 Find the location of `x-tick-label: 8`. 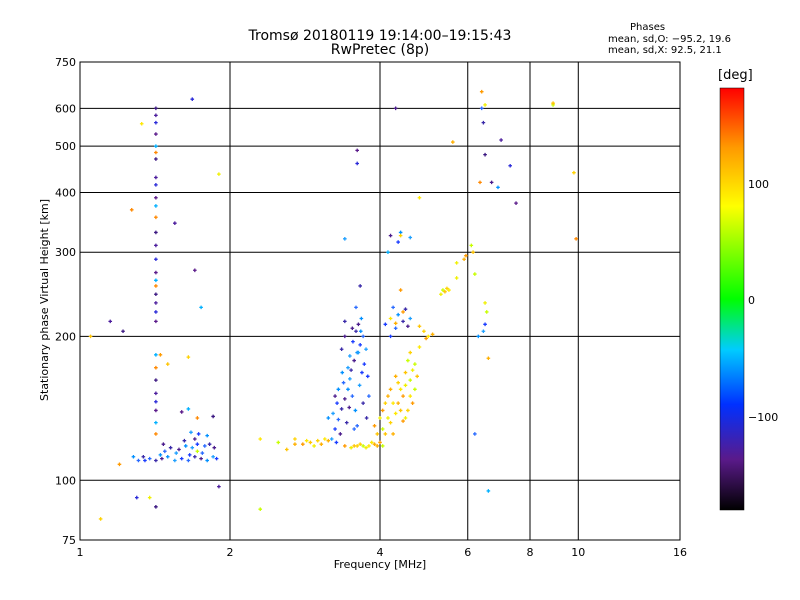

x-tick-label: 8 is located at coordinates (530, 552).